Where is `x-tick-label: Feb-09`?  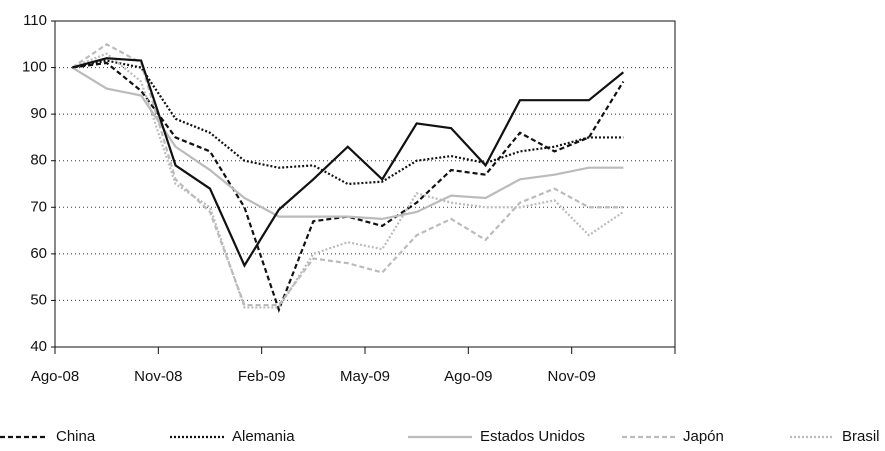
x-tick-label: Feb-09 is located at coordinates (262, 376).